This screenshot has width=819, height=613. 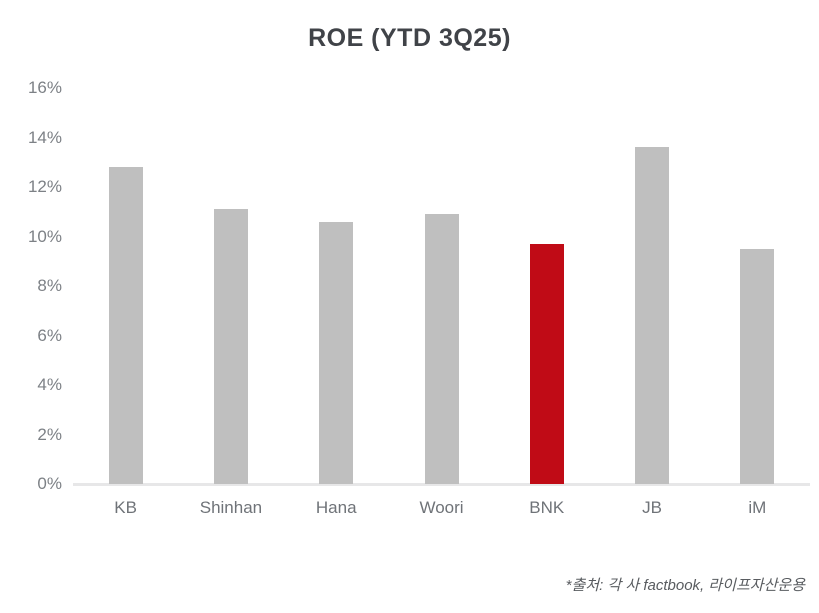 What do you see at coordinates (546, 363) in the screenshot?
I see `bar-BNK` at bounding box center [546, 363].